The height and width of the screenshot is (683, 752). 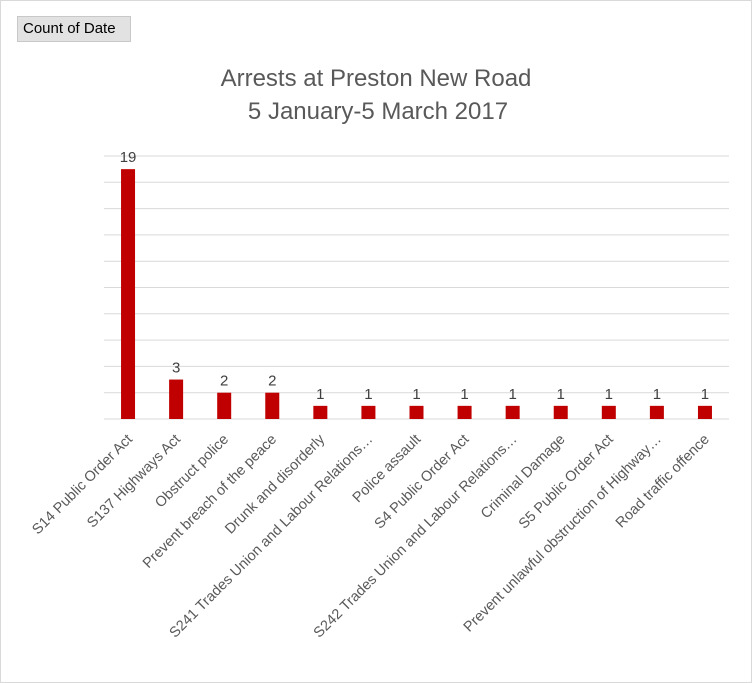 I want to click on chart-title: Arrests at Preston New Road, so click(x=376, y=78).